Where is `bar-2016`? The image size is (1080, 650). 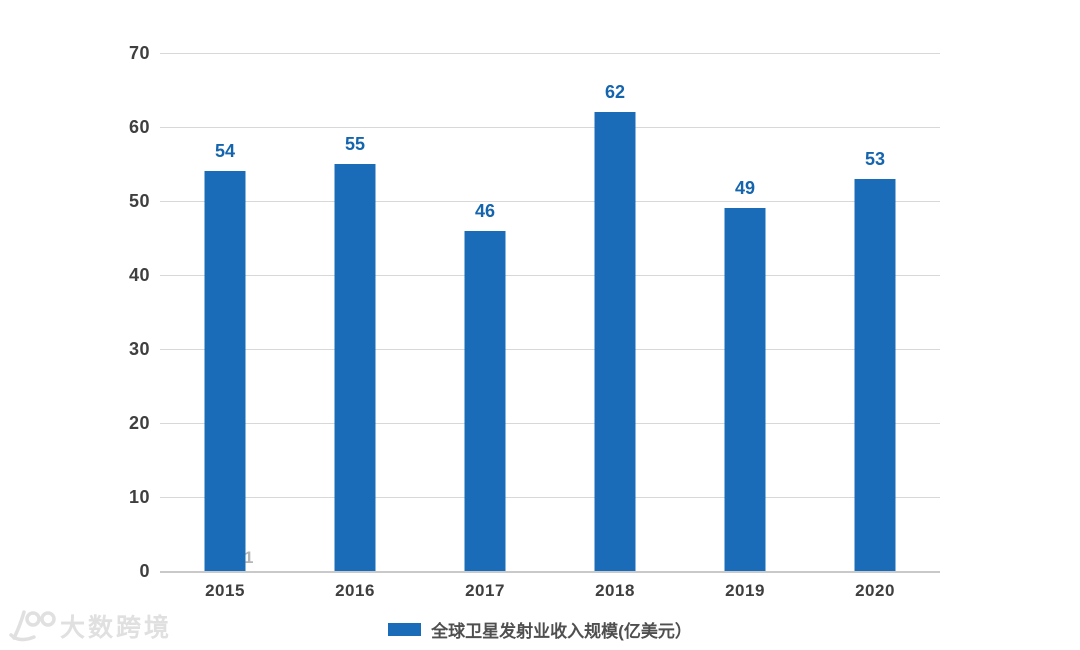 bar-2016 is located at coordinates (355, 367).